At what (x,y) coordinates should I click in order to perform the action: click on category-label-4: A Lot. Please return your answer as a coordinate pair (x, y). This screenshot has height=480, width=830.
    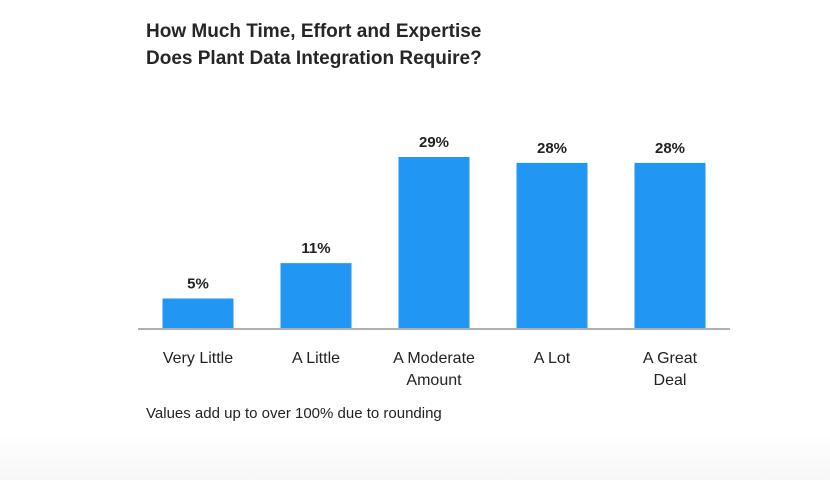
    Looking at the image, I should click on (552, 358).